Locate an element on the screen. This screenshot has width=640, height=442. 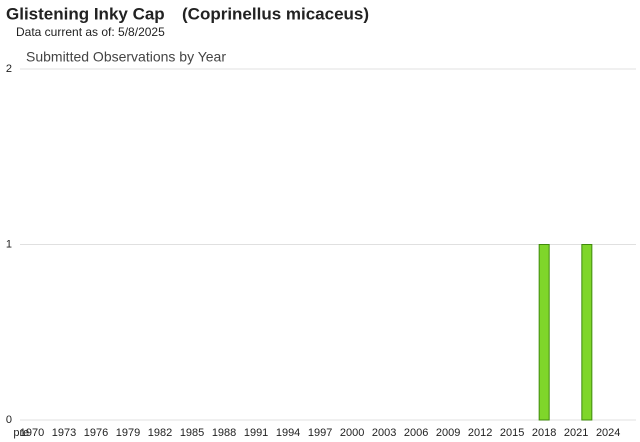
x-tick-label: 1973 is located at coordinates (64, 433).